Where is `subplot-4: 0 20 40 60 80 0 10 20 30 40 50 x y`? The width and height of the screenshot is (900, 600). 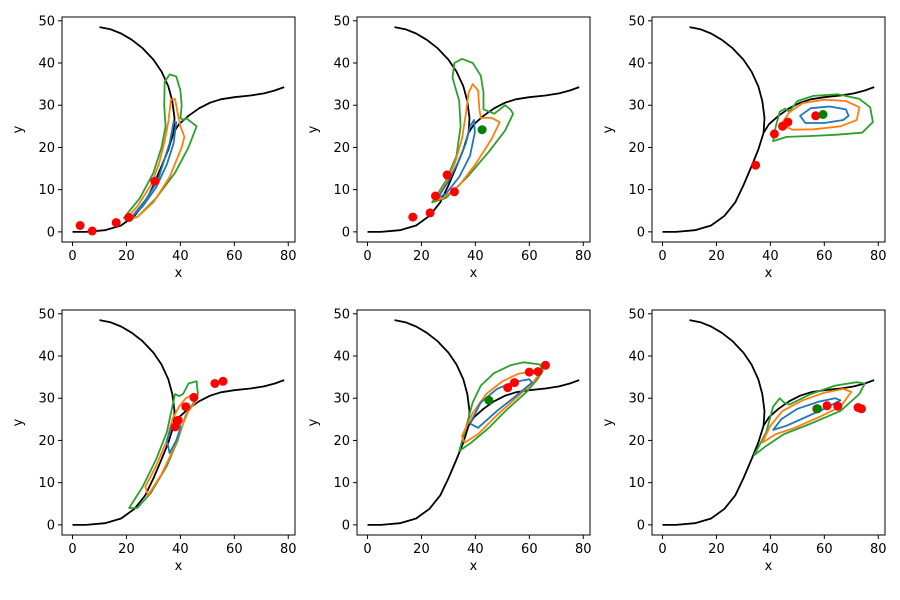 subplot-4: 0 20 40 60 80 0 10 20 30 40 50 x y is located at coordinates (154, 440).